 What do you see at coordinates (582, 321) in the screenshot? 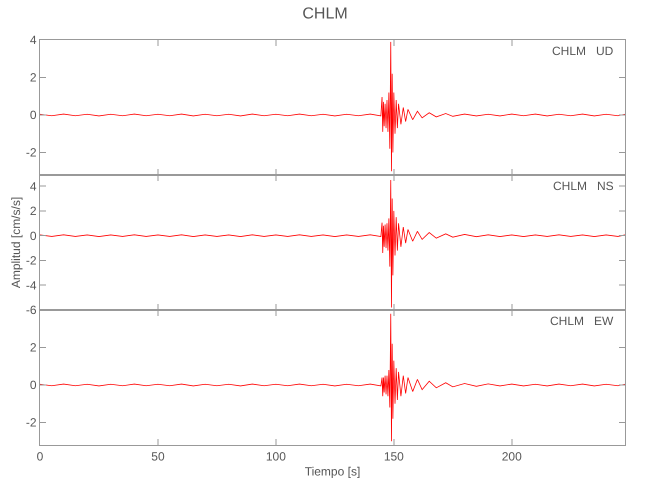
I see `annotation: CHLM EW` at bounding box center [582, 321].